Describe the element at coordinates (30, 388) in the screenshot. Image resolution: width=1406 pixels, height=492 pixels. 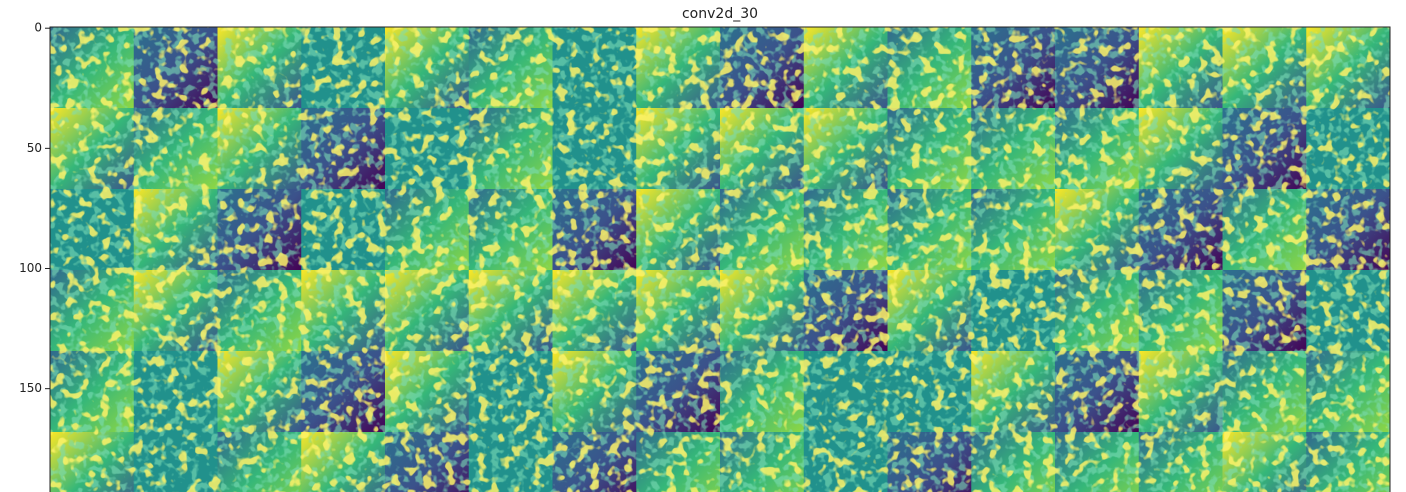
I see `y-tick-label: 150` at that location.